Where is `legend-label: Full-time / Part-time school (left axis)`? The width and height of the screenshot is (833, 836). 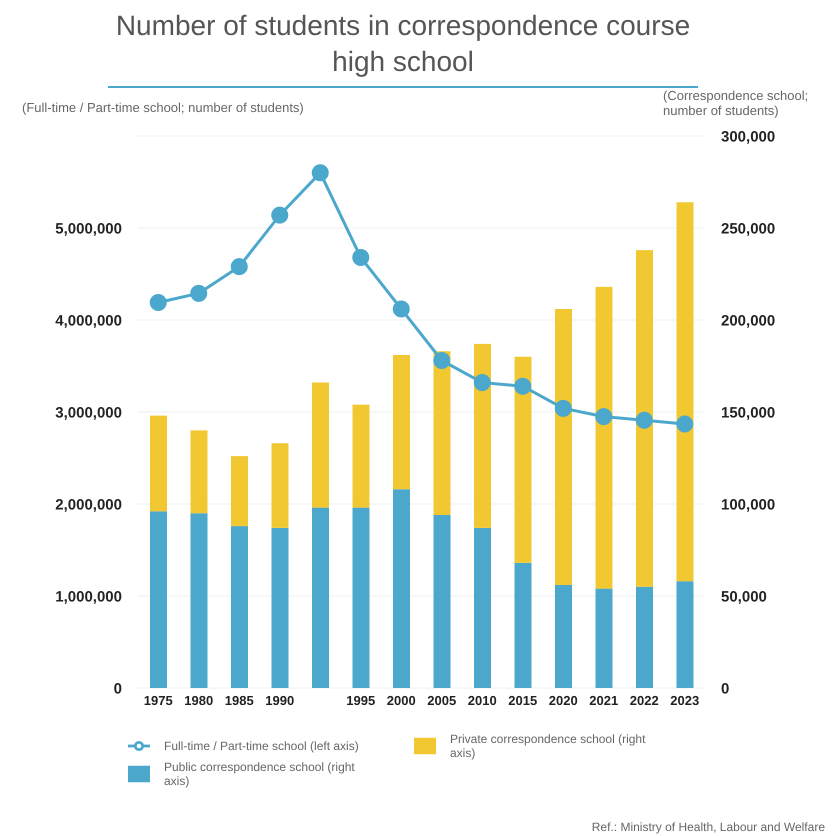
legend-label: Full-time / Part-time school (left axis) is located at coordinates (262, 746).